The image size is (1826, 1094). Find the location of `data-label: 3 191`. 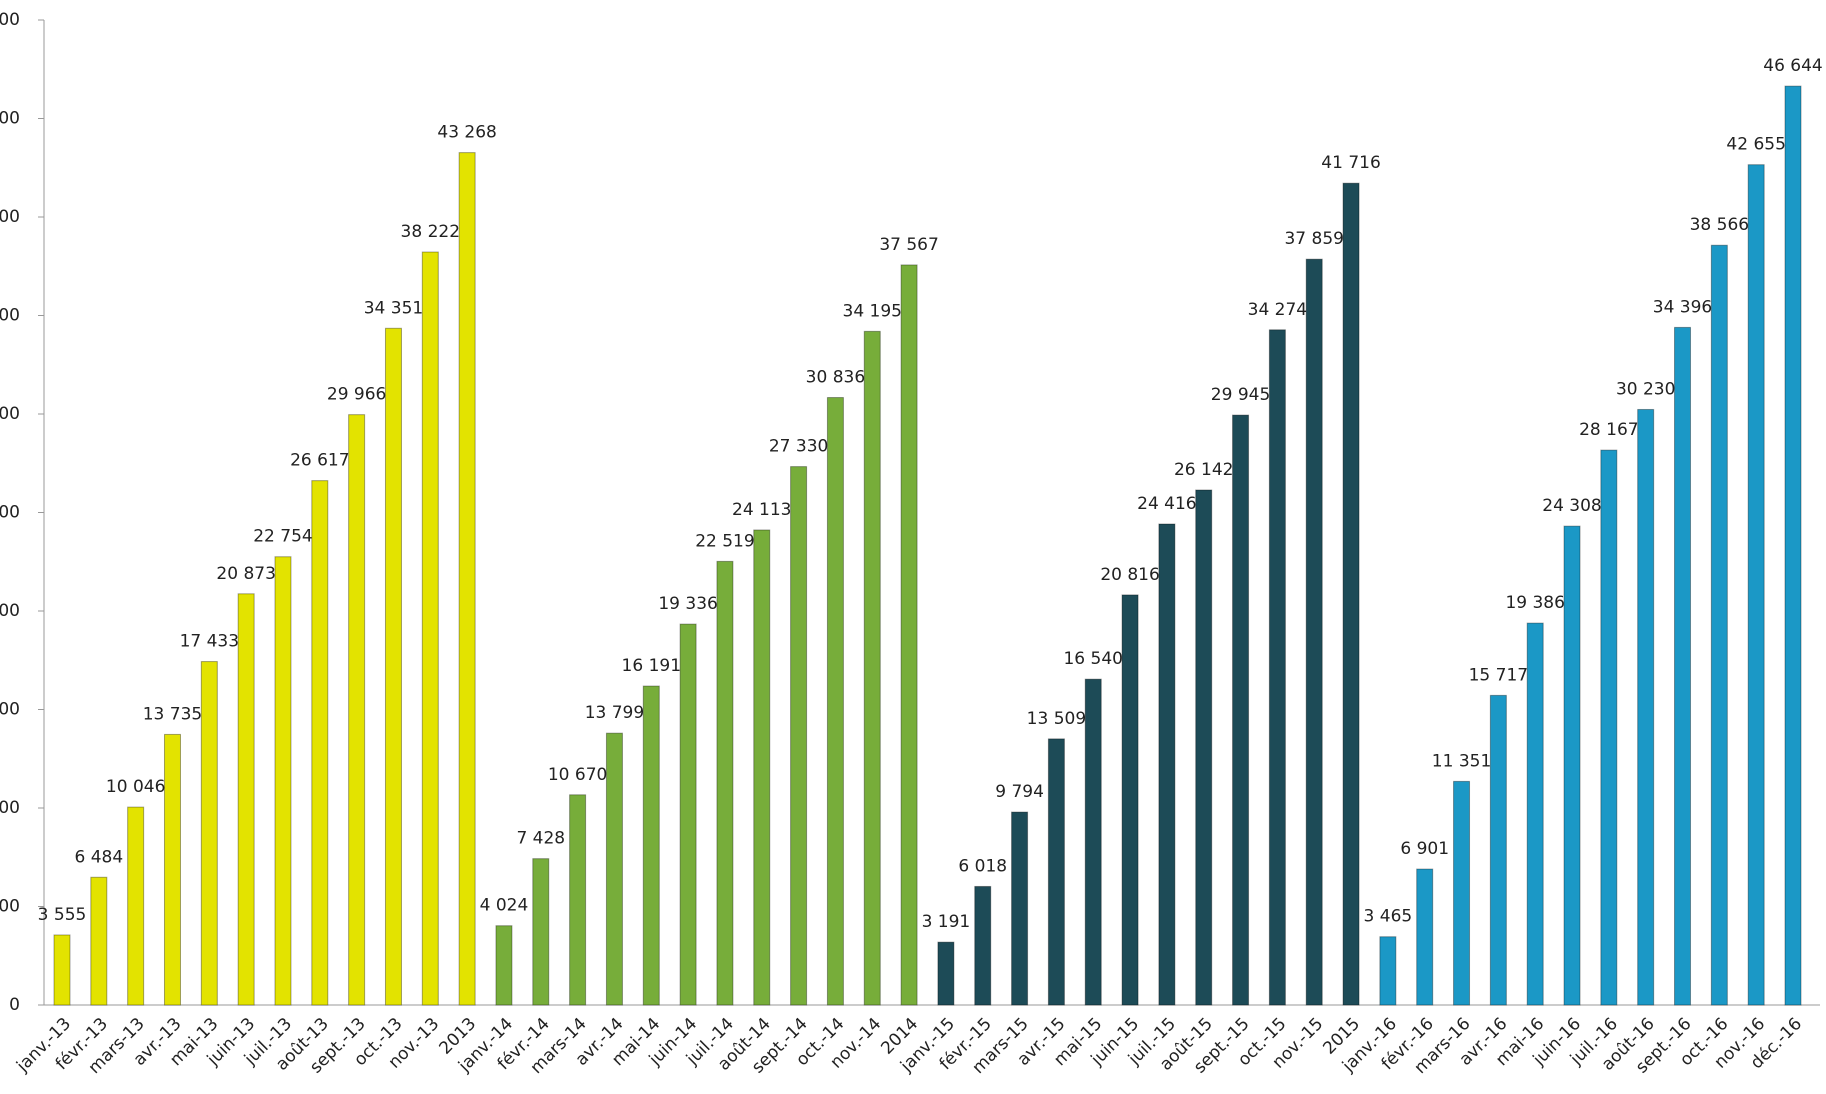

data-label: 3 191 is located at coordinates (946, 922).